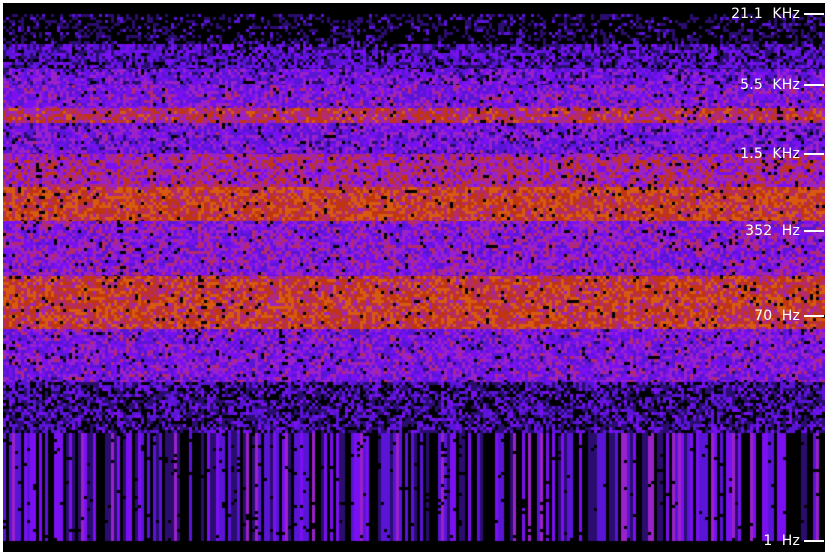 The height and width of the screenshot is (556, 826). Describe the element at coordinates (770, 85) in the screenshot. I see `y-tick-label: 5.5 KHz` at that location.